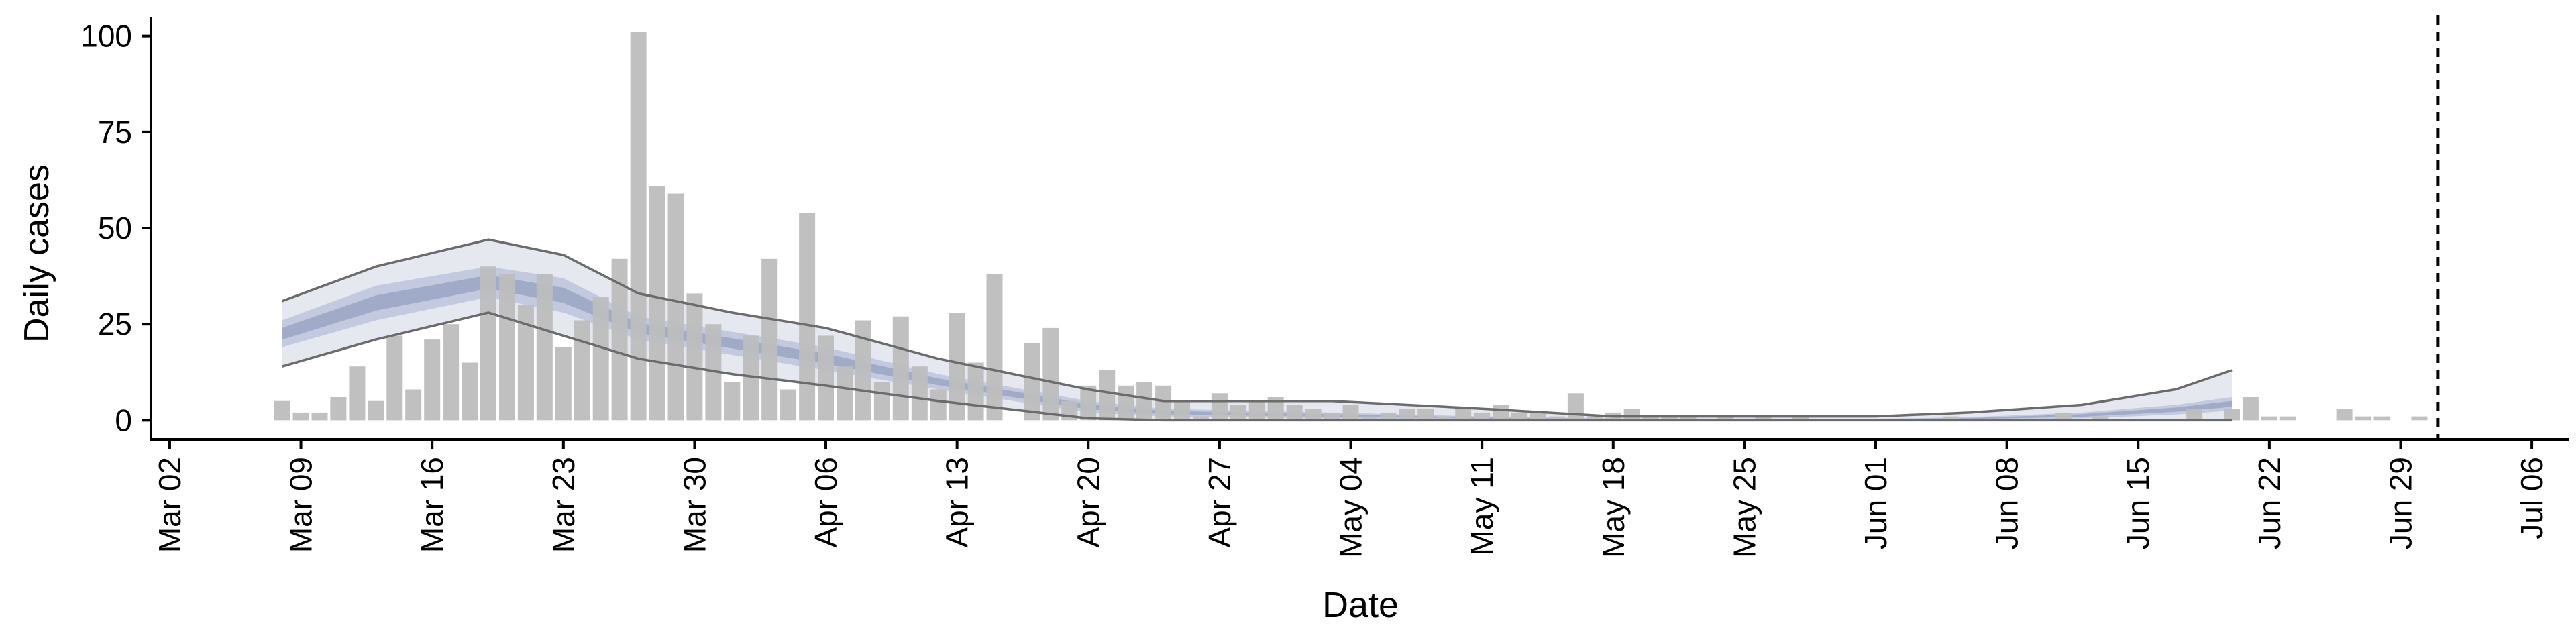  I want to click on x-tick-label: Mar 30, so click(694, 505).